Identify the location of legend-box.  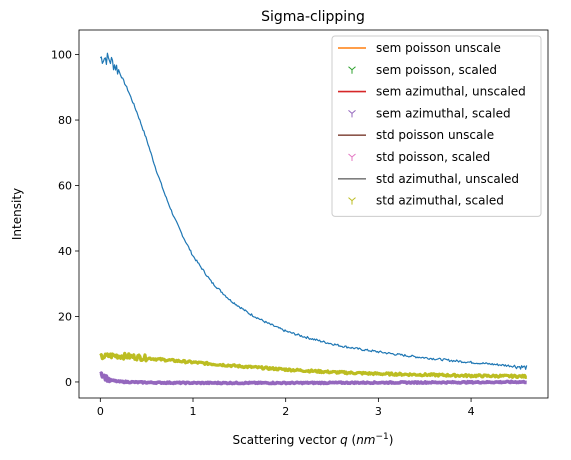
(436, 126).